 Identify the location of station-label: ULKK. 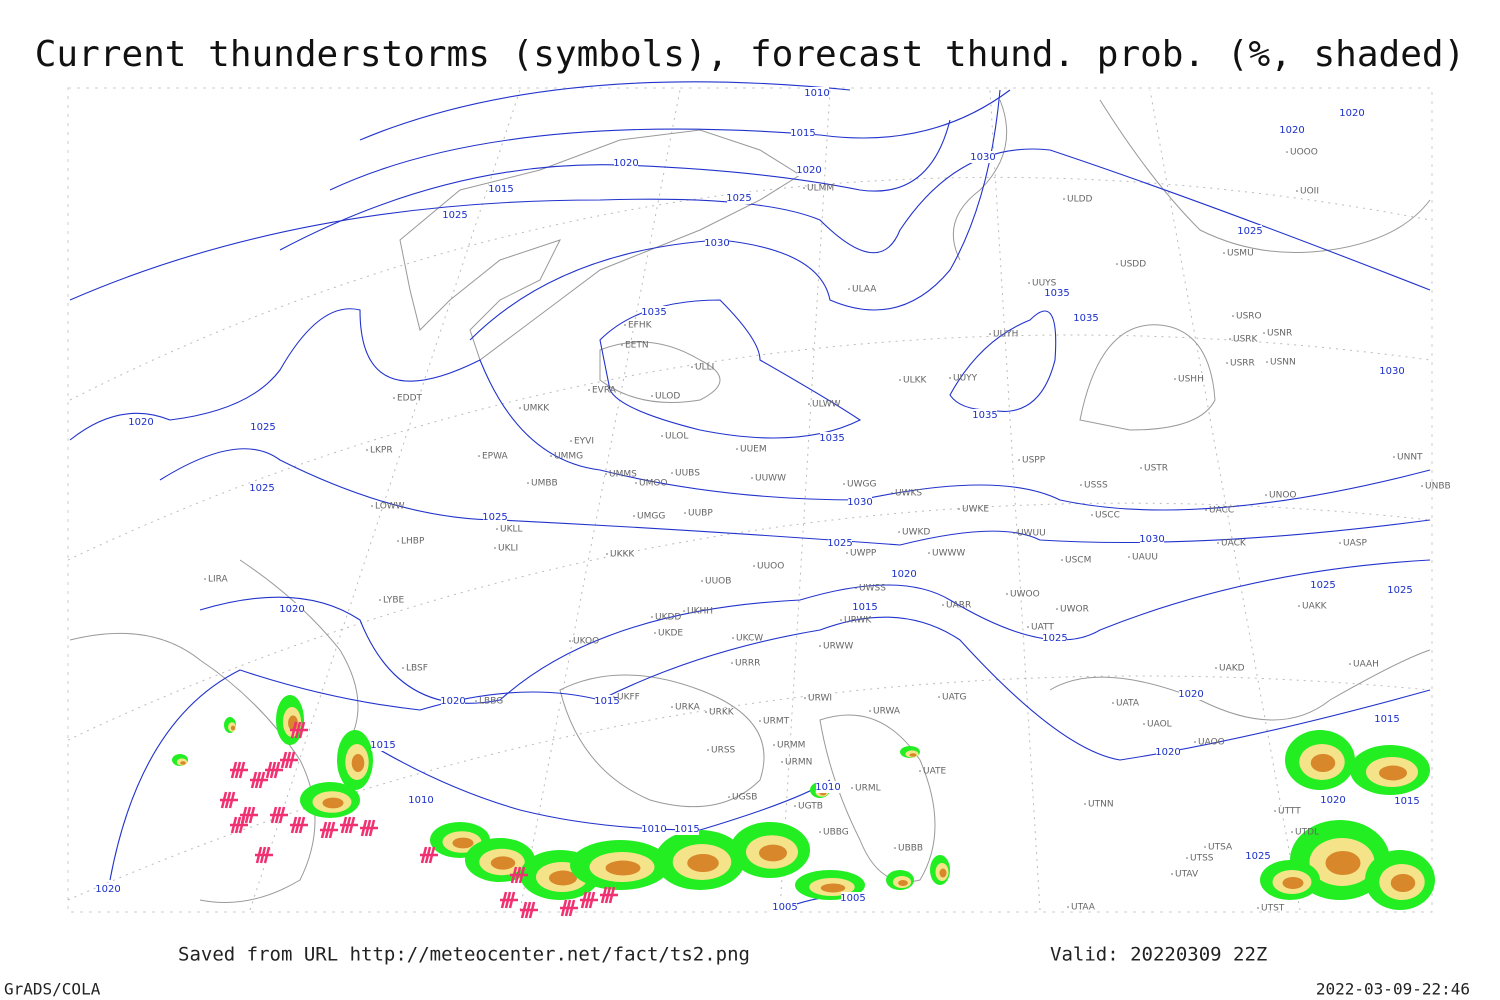
(915, 381).